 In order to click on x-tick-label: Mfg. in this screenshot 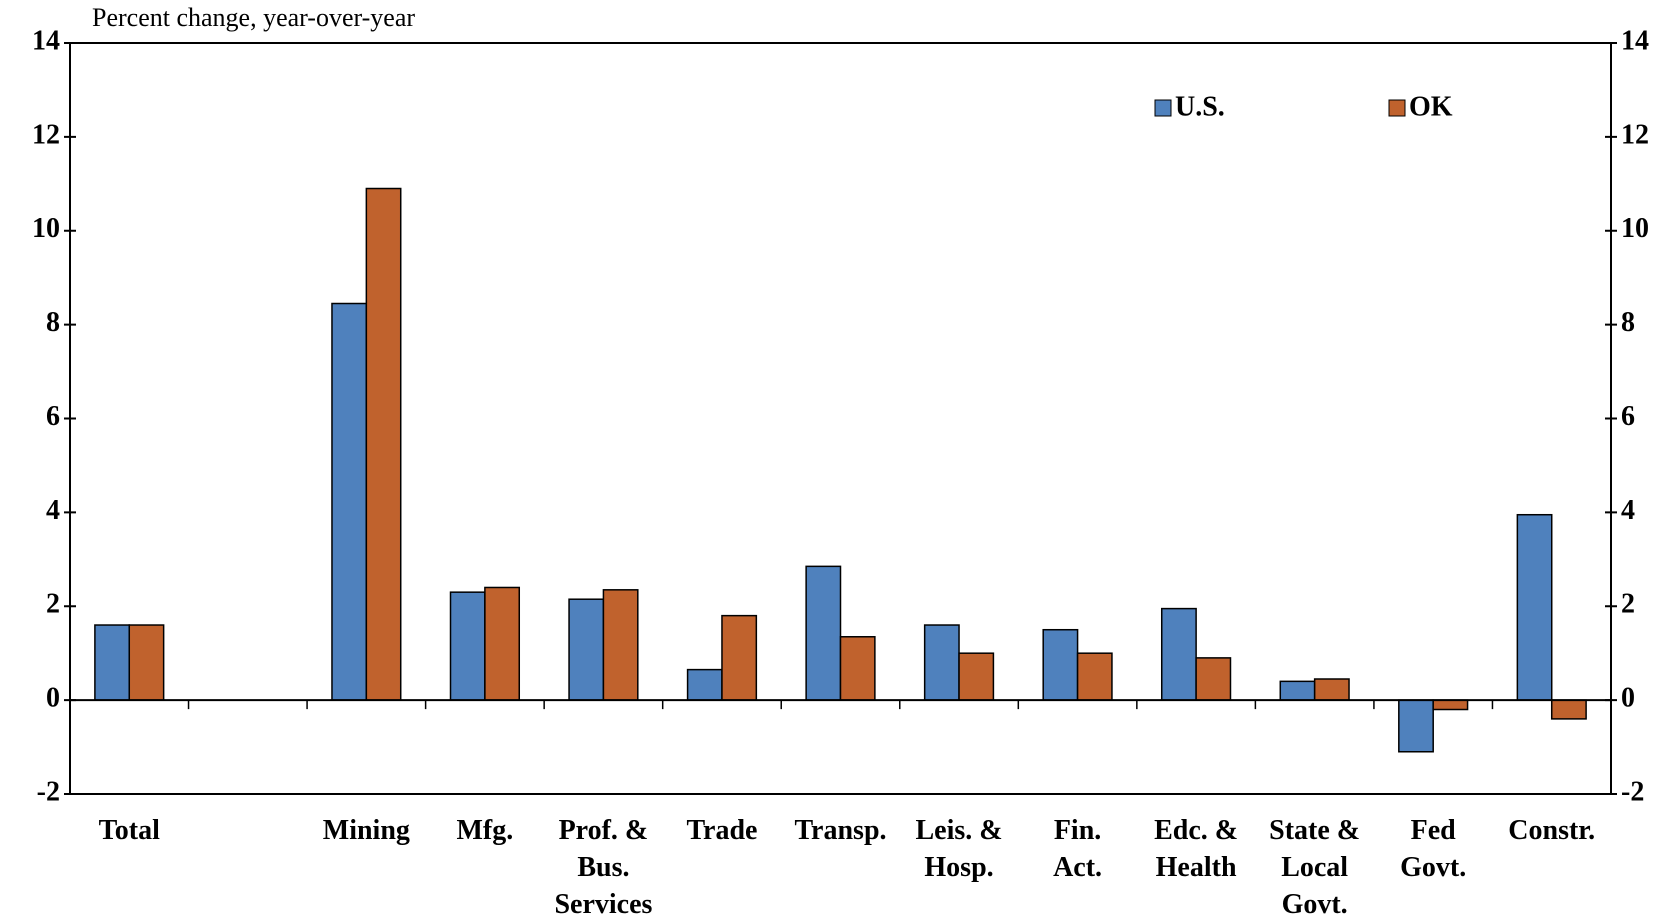, I will do `click(485, 830)`.